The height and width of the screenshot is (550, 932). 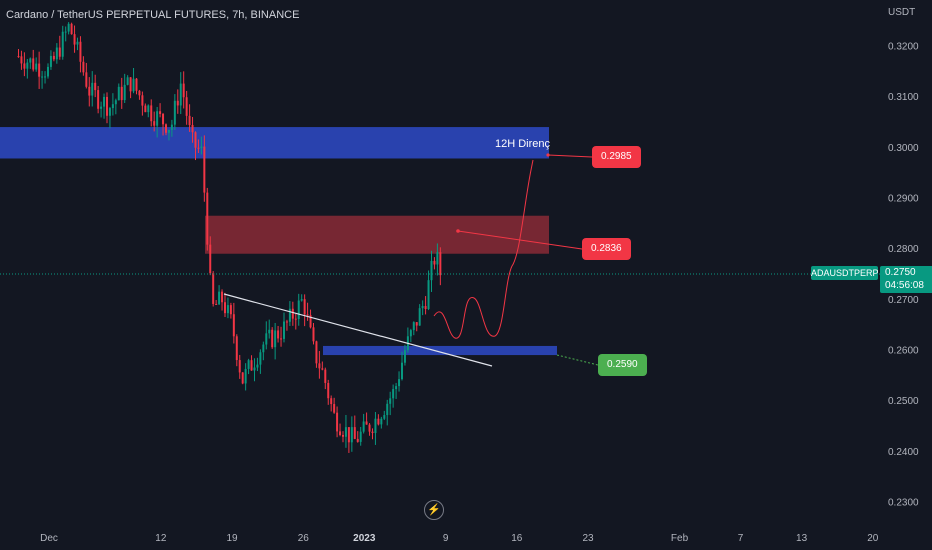 What do you see at coordinates (741, 538) in the screenshot?
I see `x-tick-label: 7` at bounding box center [741, 538].